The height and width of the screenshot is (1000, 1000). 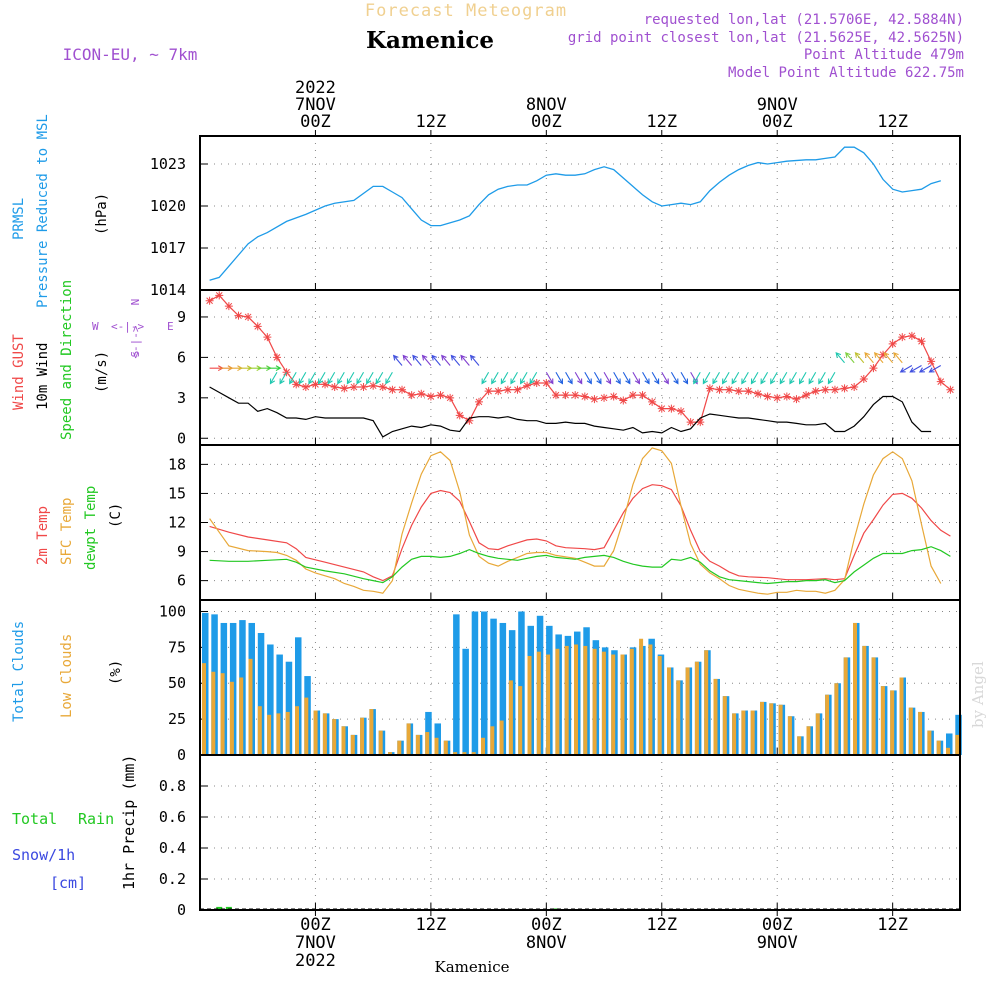 What do you see at coordinates (177, 523) in the screenshot?
I see `y-tick-label: 12` at bounding box center [177, 523].